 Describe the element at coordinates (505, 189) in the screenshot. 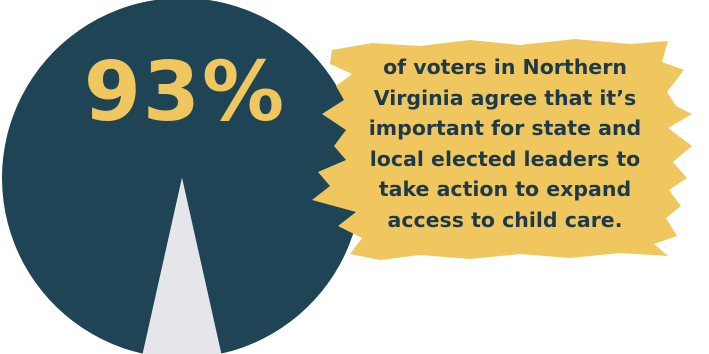

I see `caption-line: take action to expand` at that location.